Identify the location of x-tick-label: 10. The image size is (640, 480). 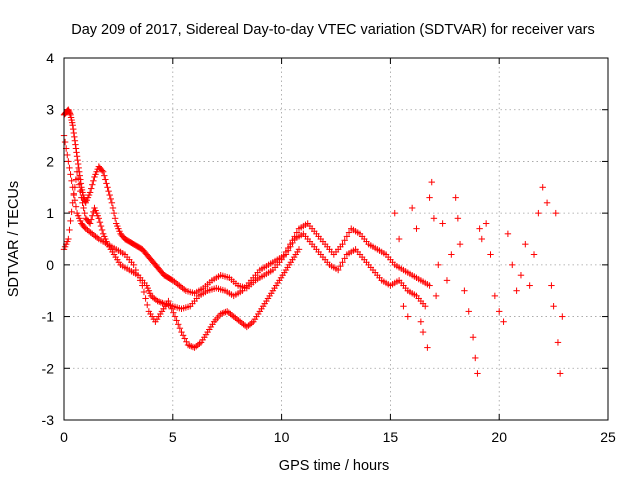
(282, 437).